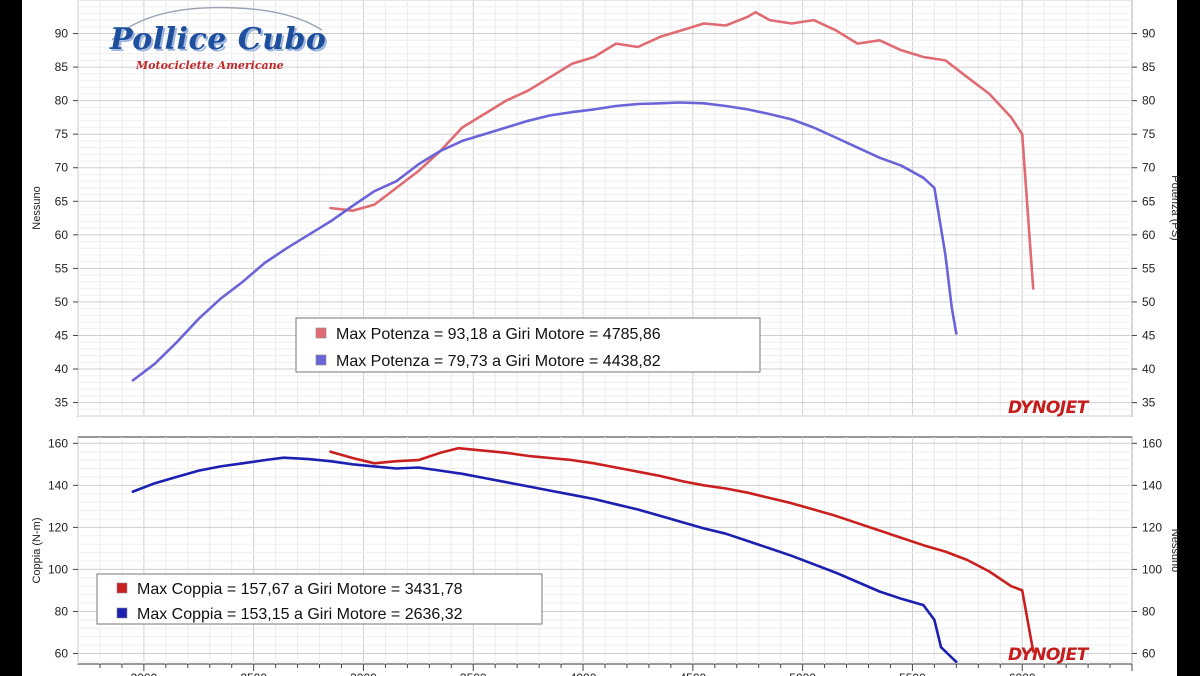 Image resolution: width=1200 pixels, height=676 pixels. Describe the element at coordinates (1149, 67) in the screenshot. I see `y-tick-label-right: 85` at that location.